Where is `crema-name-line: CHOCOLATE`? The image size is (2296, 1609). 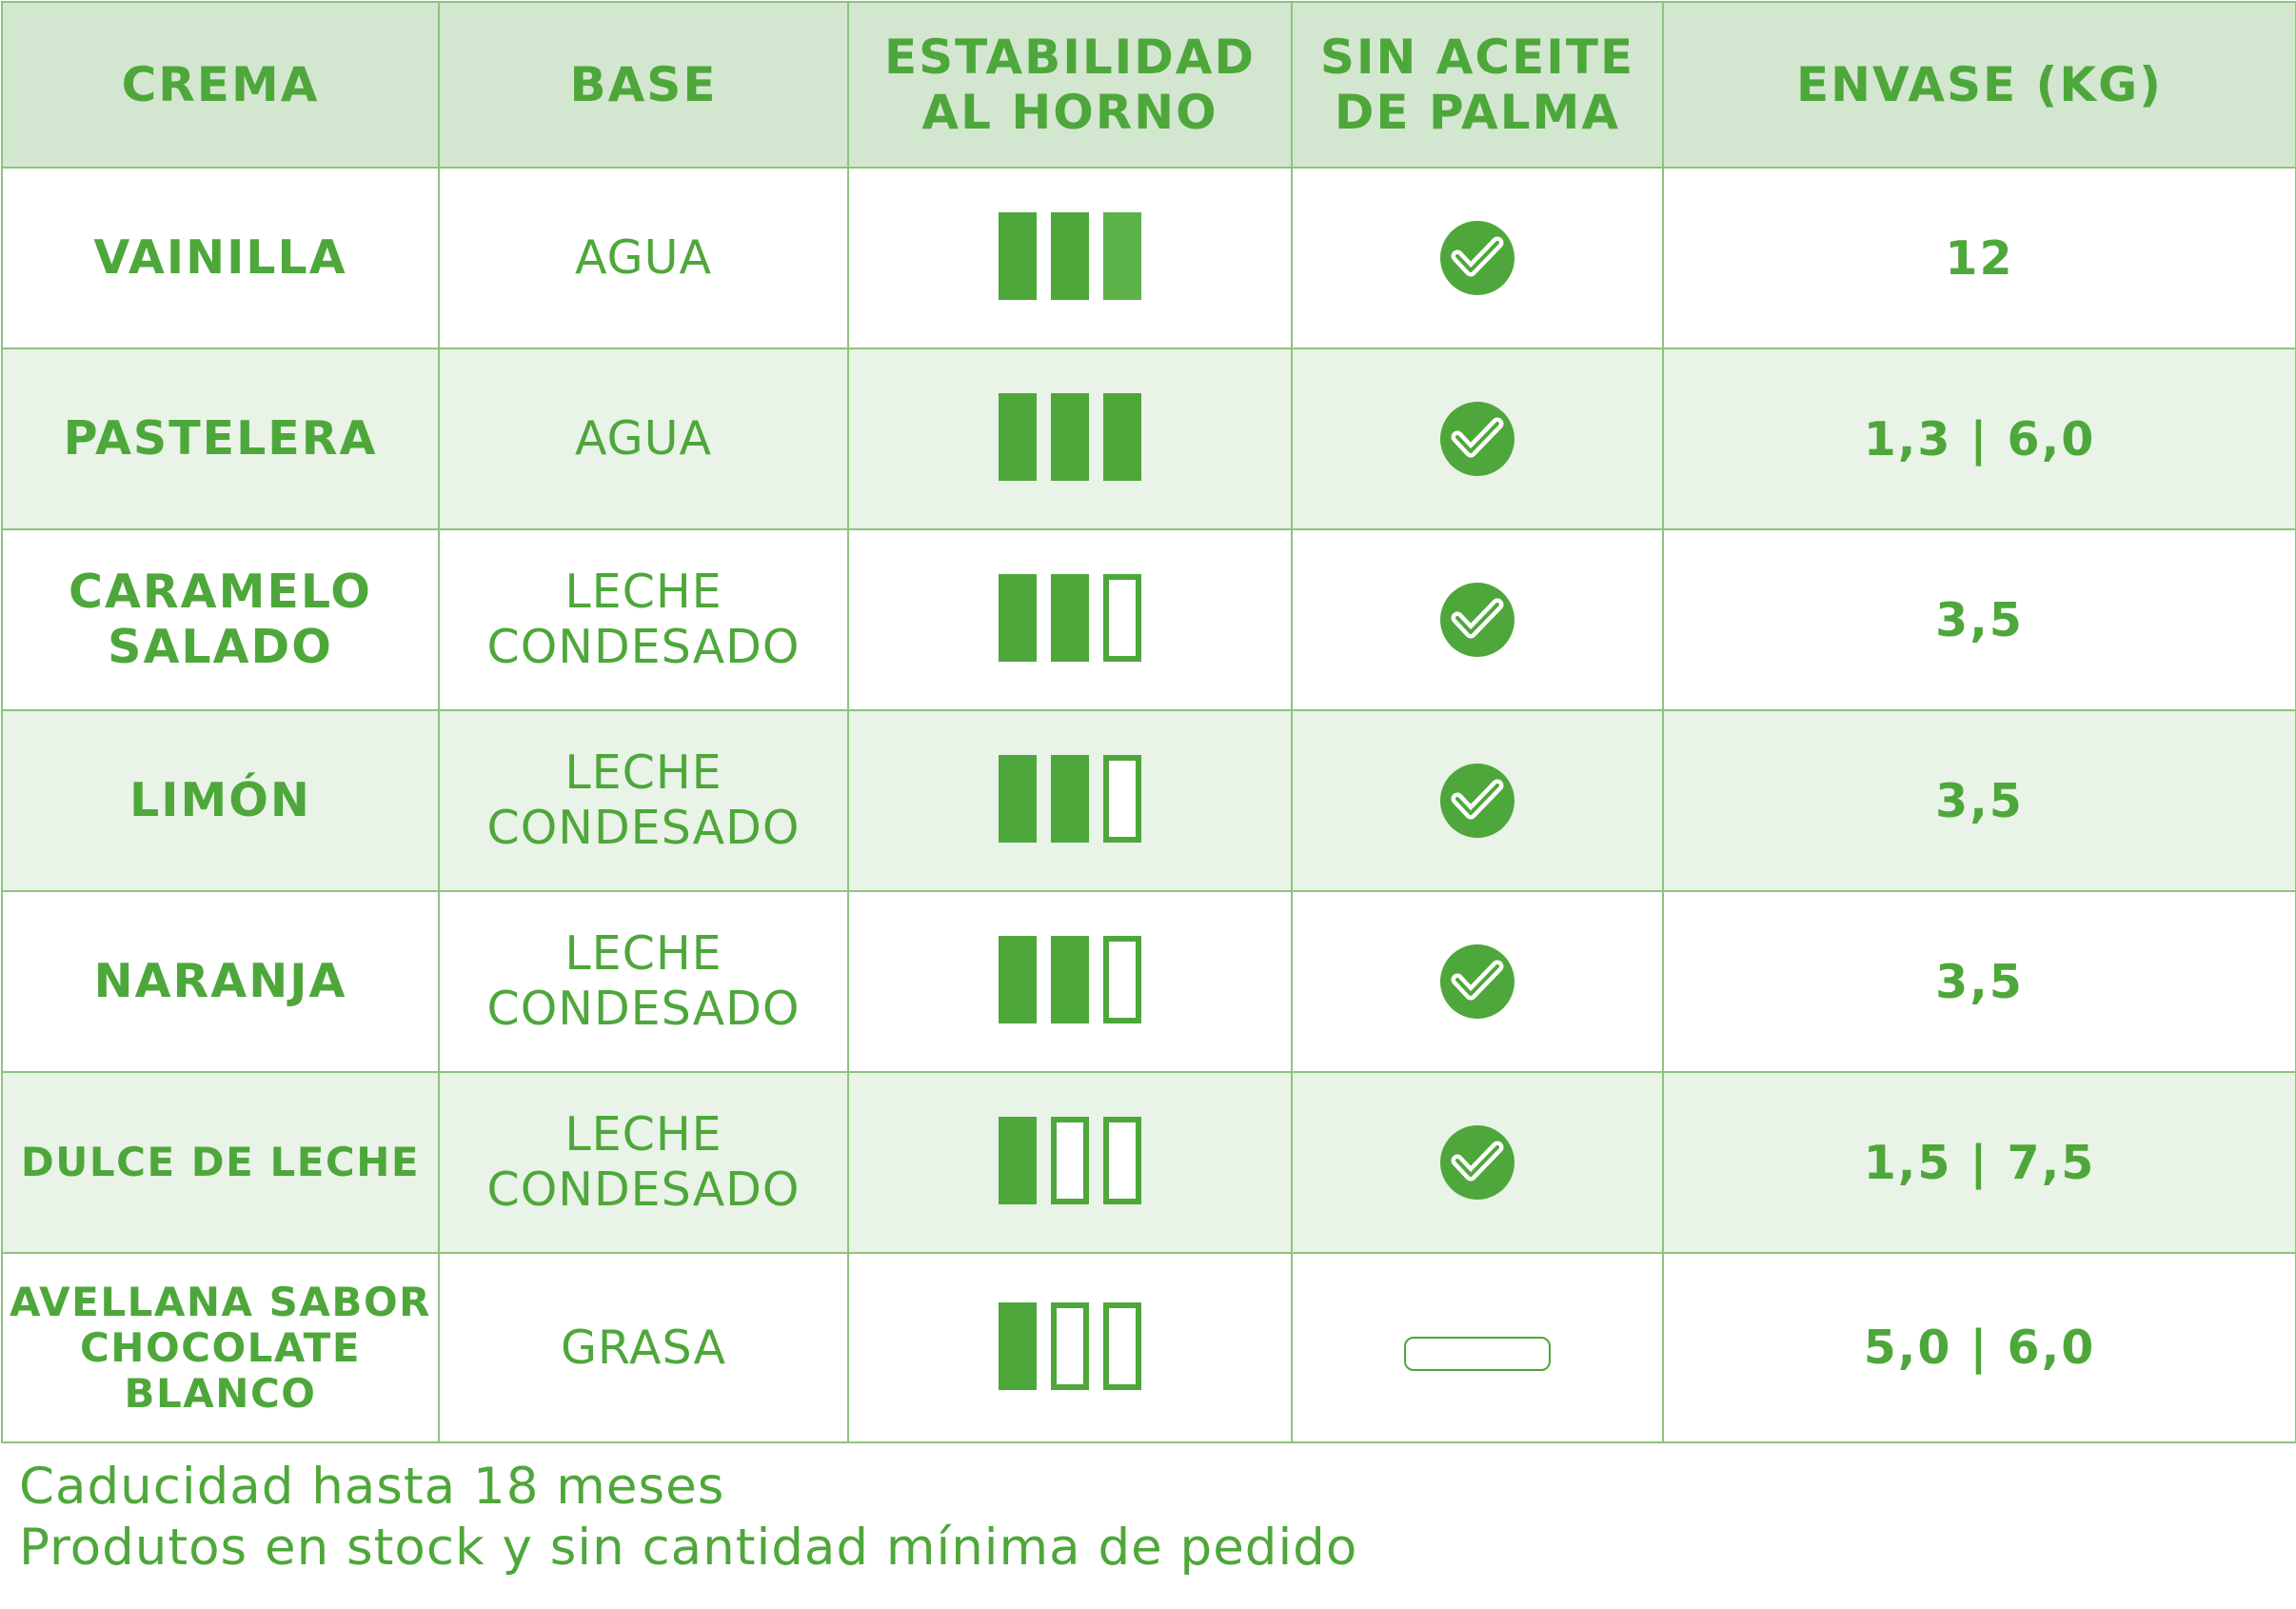 crema-name-line: CHOCOLATE is located at coordinates (220, 1347).